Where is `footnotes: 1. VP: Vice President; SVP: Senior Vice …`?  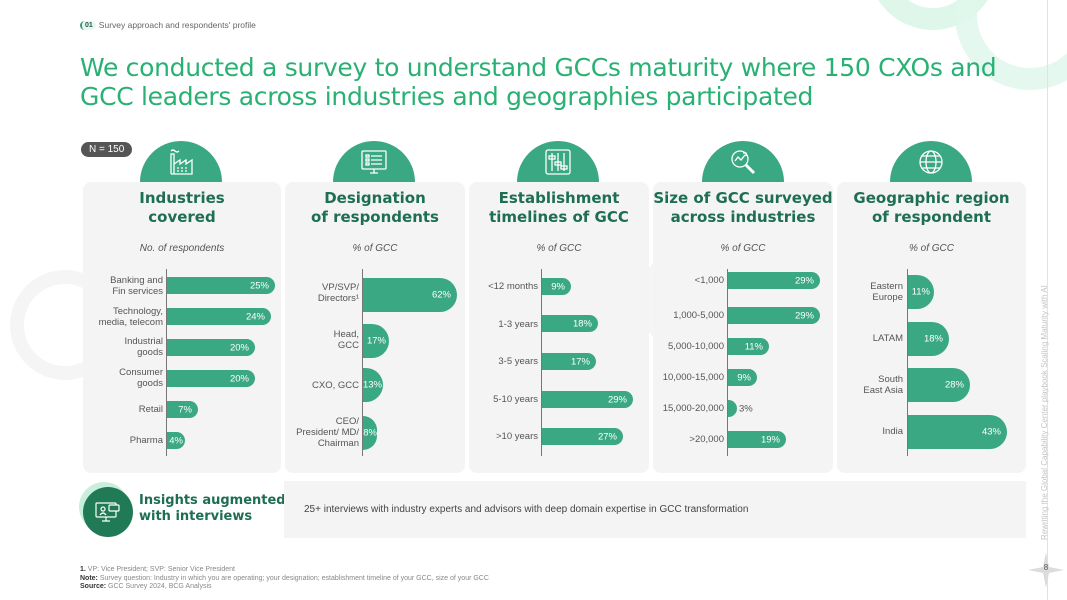
footnotes: 1. VP: Vice President; SVP: Senior Vice … is located at coordinates (284, 578).